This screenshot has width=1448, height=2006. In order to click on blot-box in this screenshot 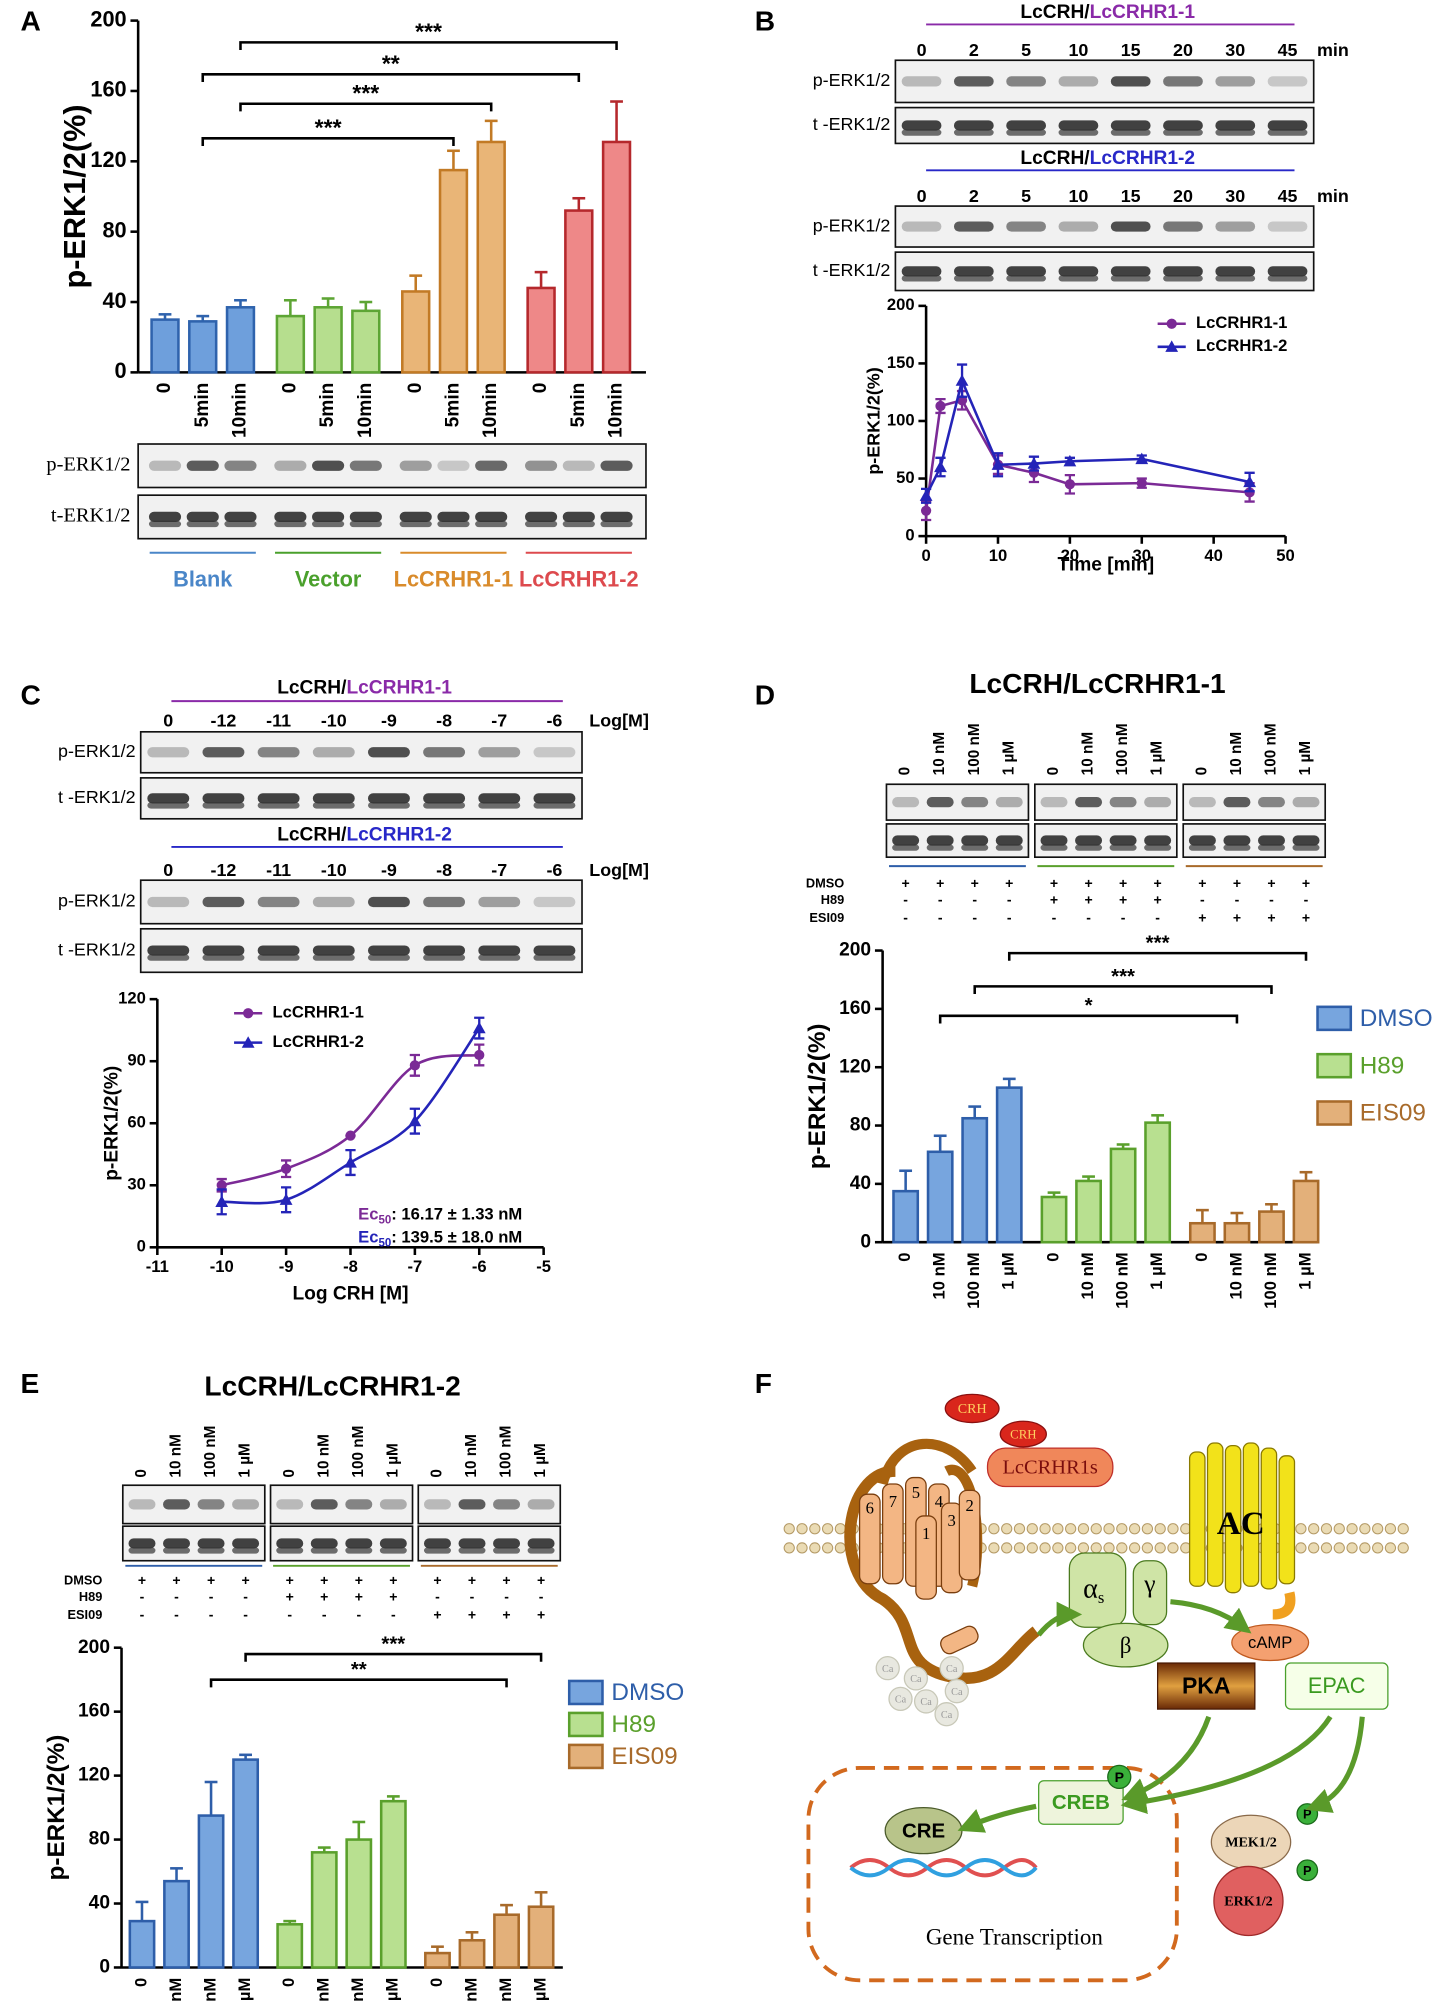, I will do `click(392, 466)`.